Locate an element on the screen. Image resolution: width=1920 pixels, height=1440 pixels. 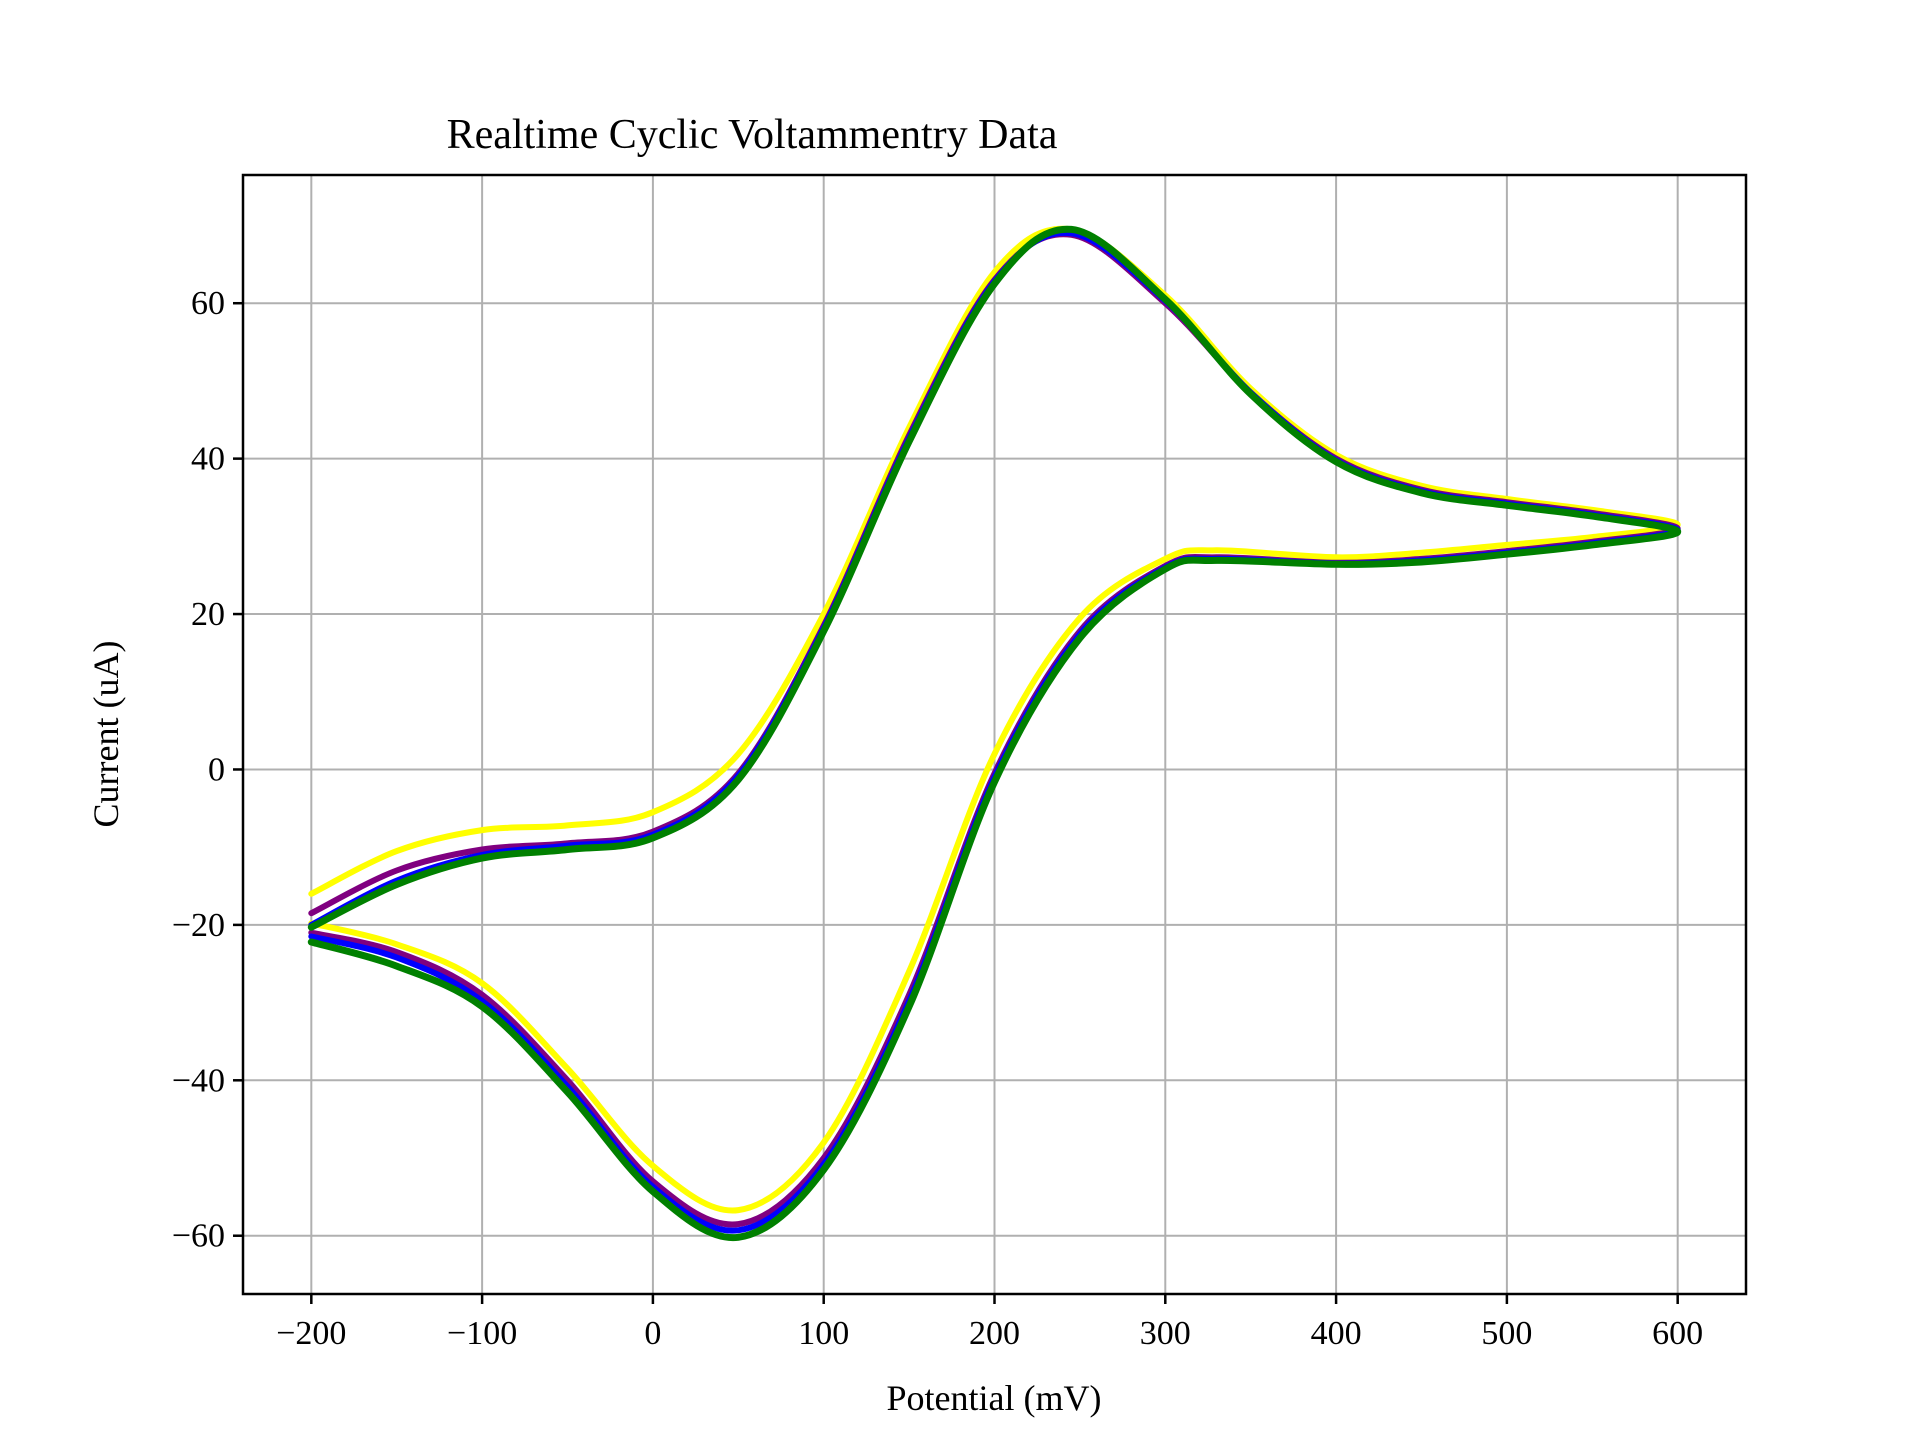
x-tick-label: 500 is located at coordinates (1506, 1333).